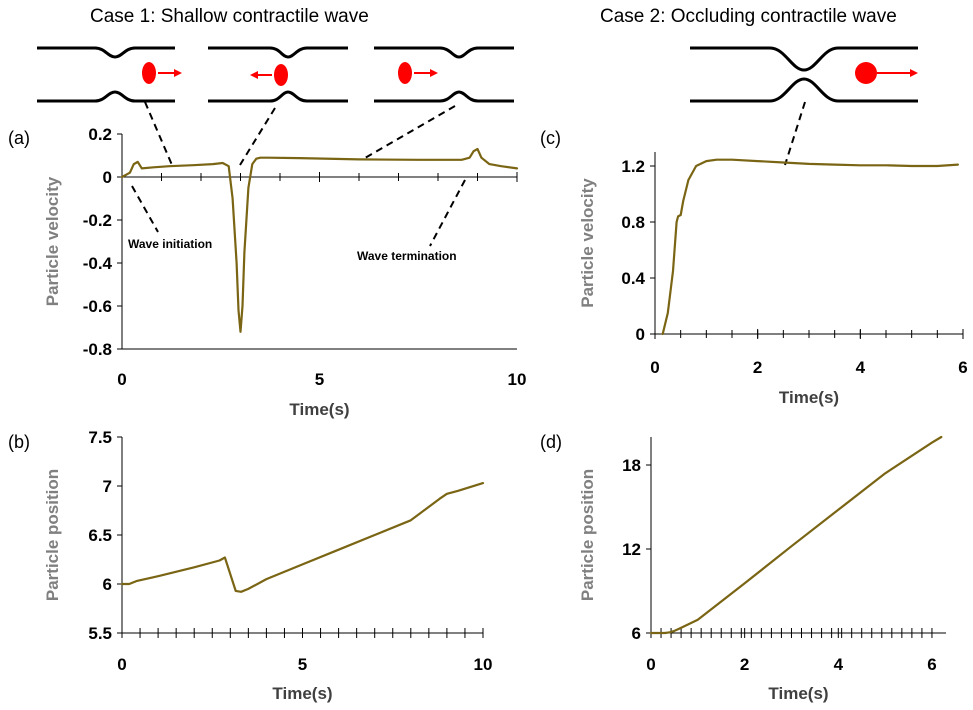 This screenshot has width=973, height=710. Describe the element at coordinates (633, 166) in the screenshot. I see `y-tick-label: 1.2` at that location.